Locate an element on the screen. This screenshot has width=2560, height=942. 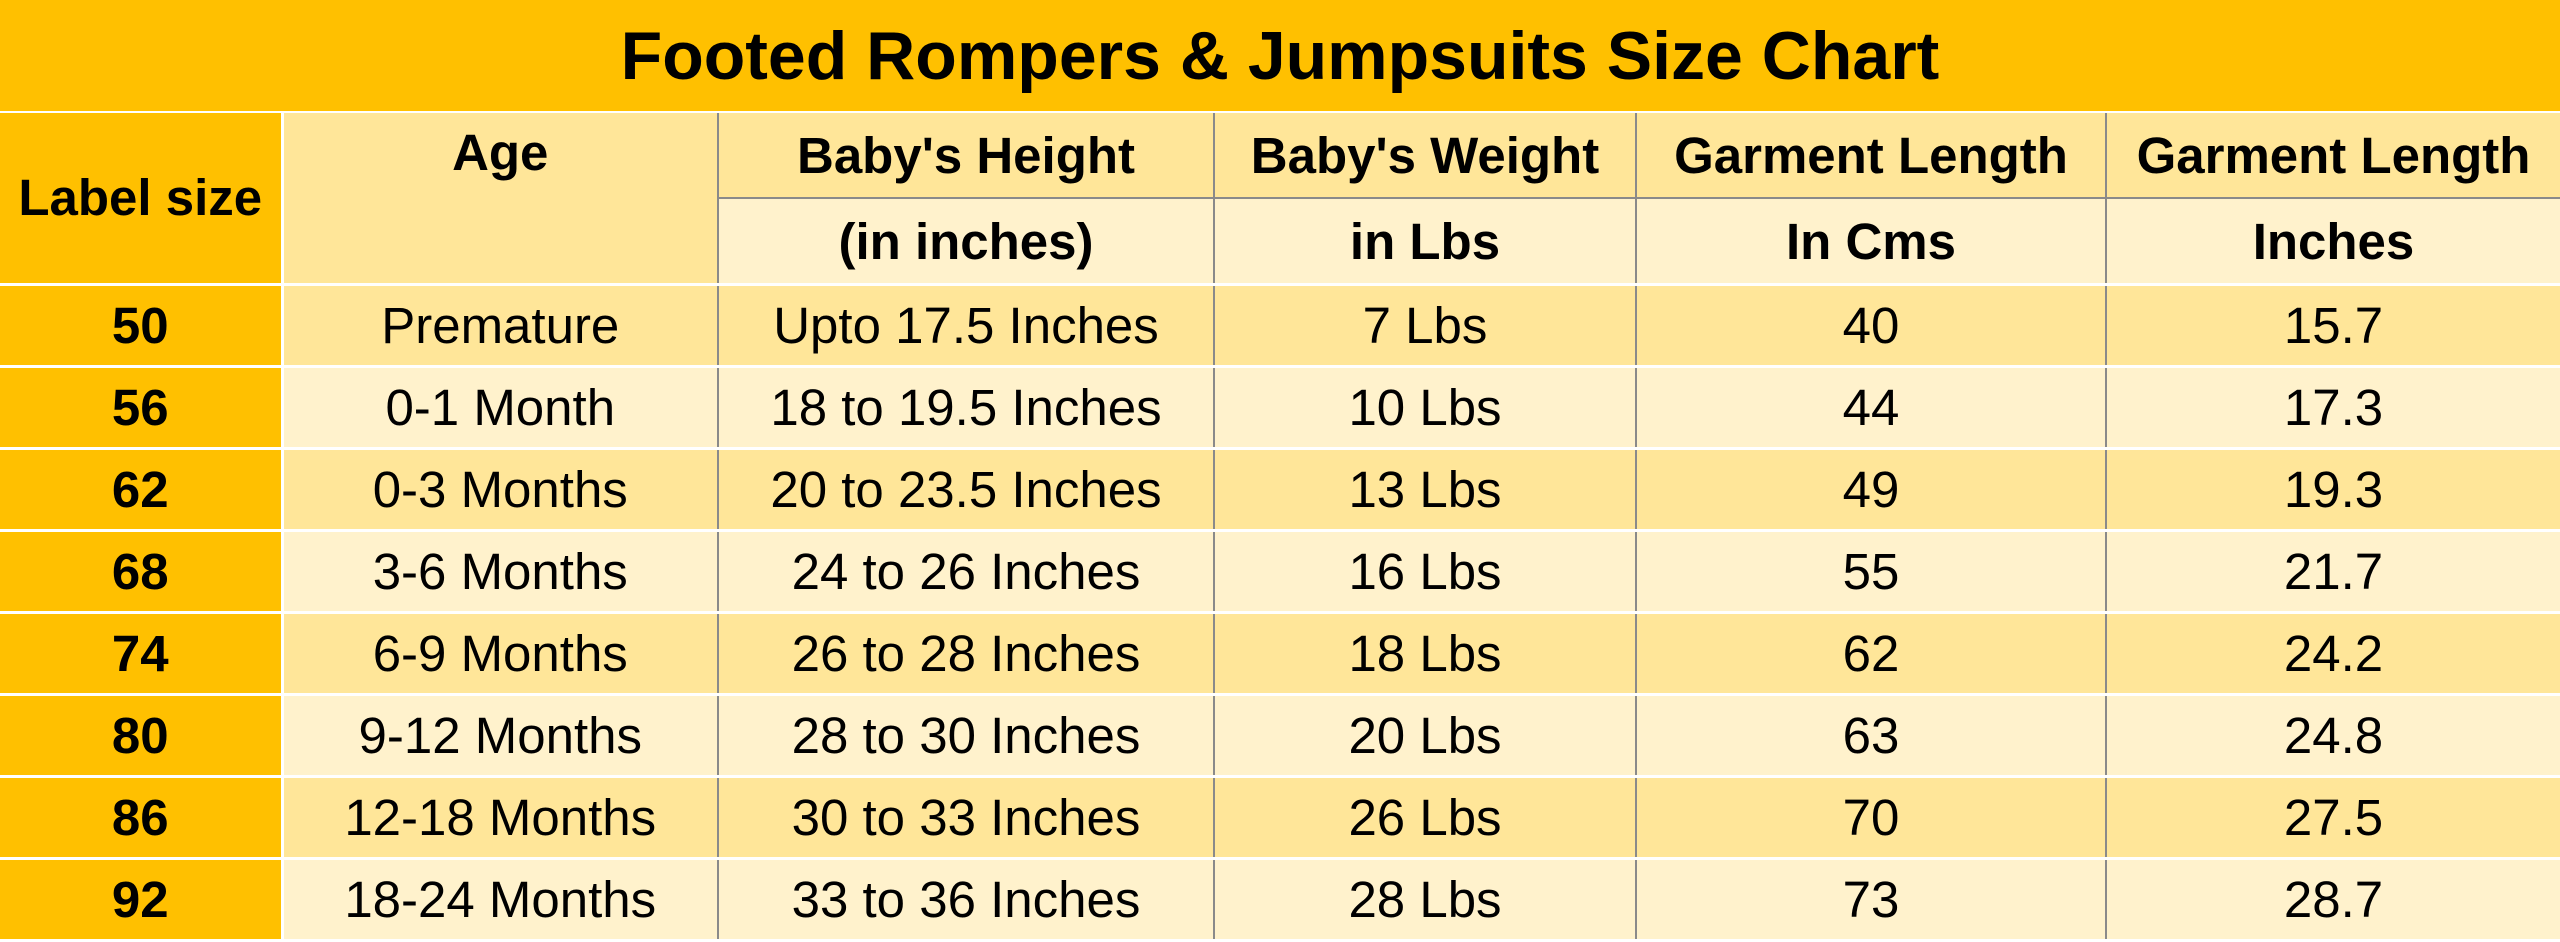
cell-height: 30 to 33 Inches is located at coordinates (965, 818).